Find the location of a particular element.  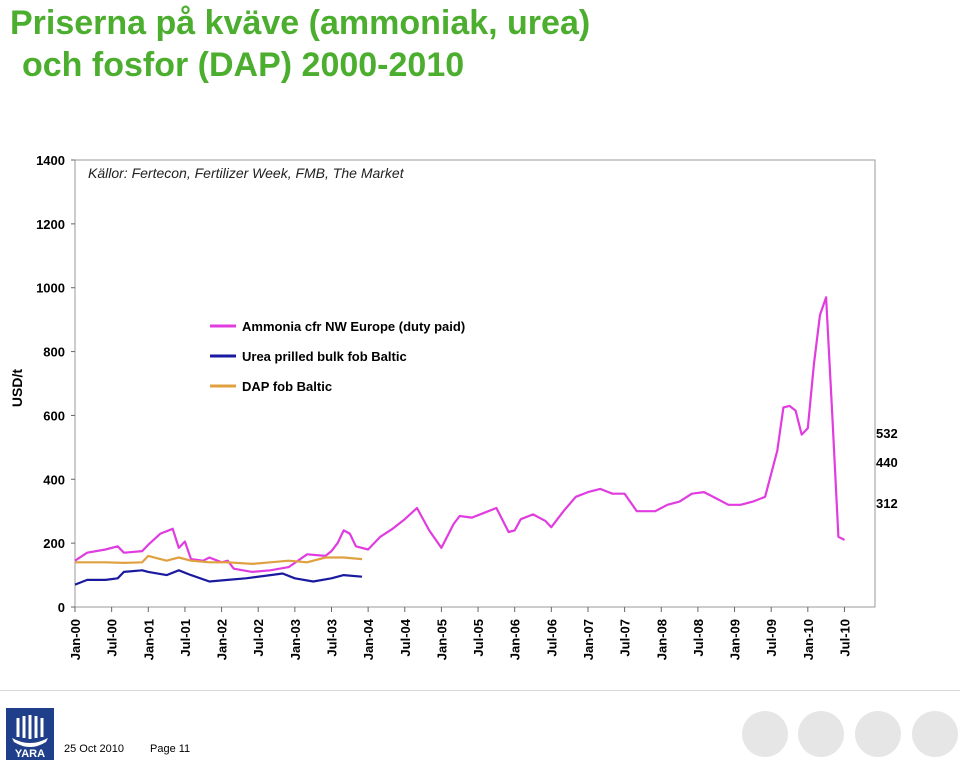

y-tick-label: 600 is located at coordinates (54, 415).